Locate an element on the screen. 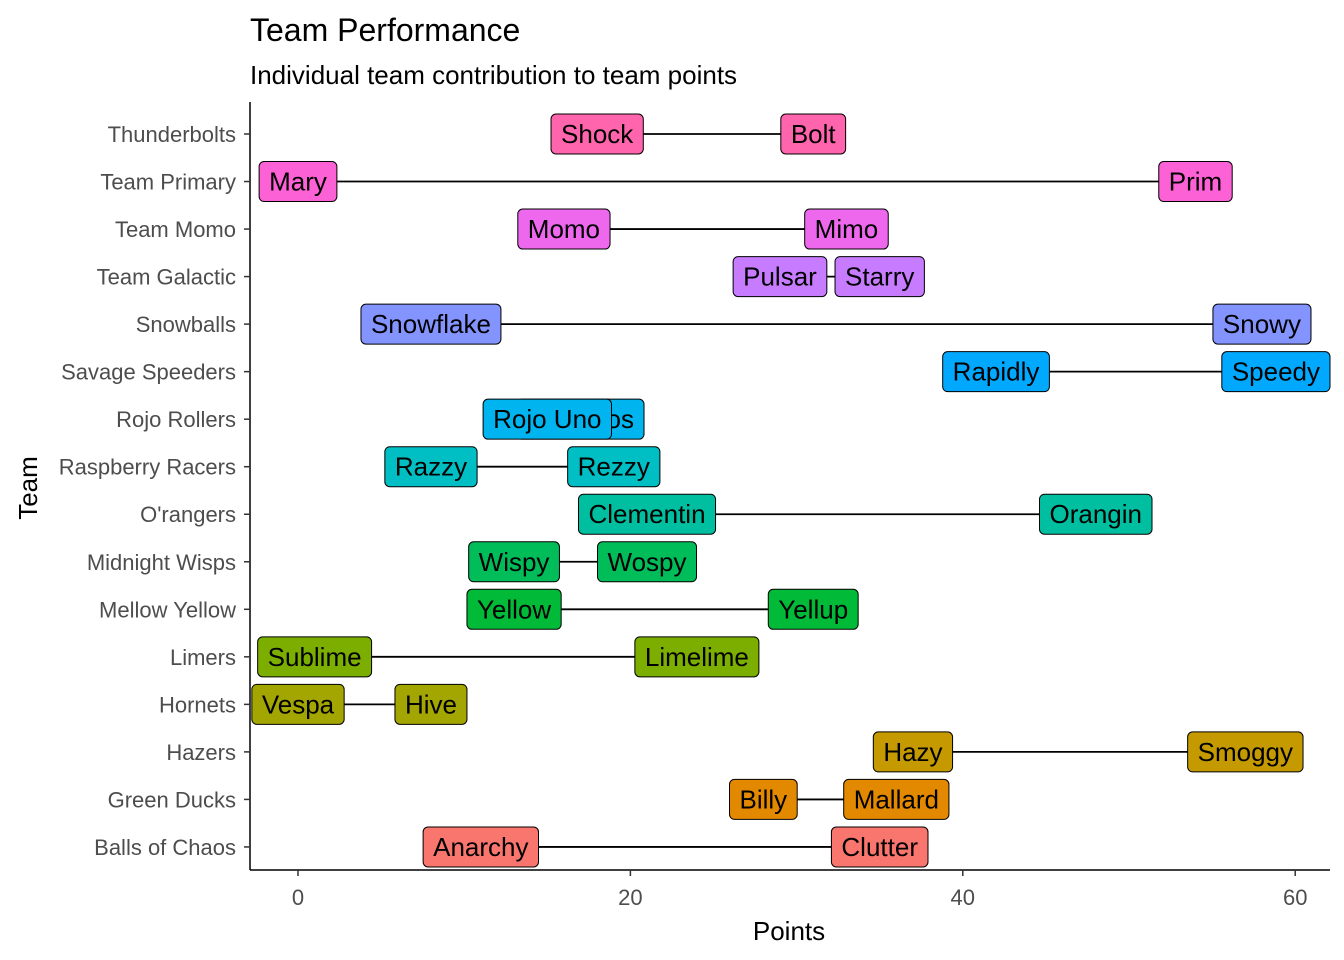 The image size is (1344, 960). label-box-wospy is located at coordinates (647, 562).